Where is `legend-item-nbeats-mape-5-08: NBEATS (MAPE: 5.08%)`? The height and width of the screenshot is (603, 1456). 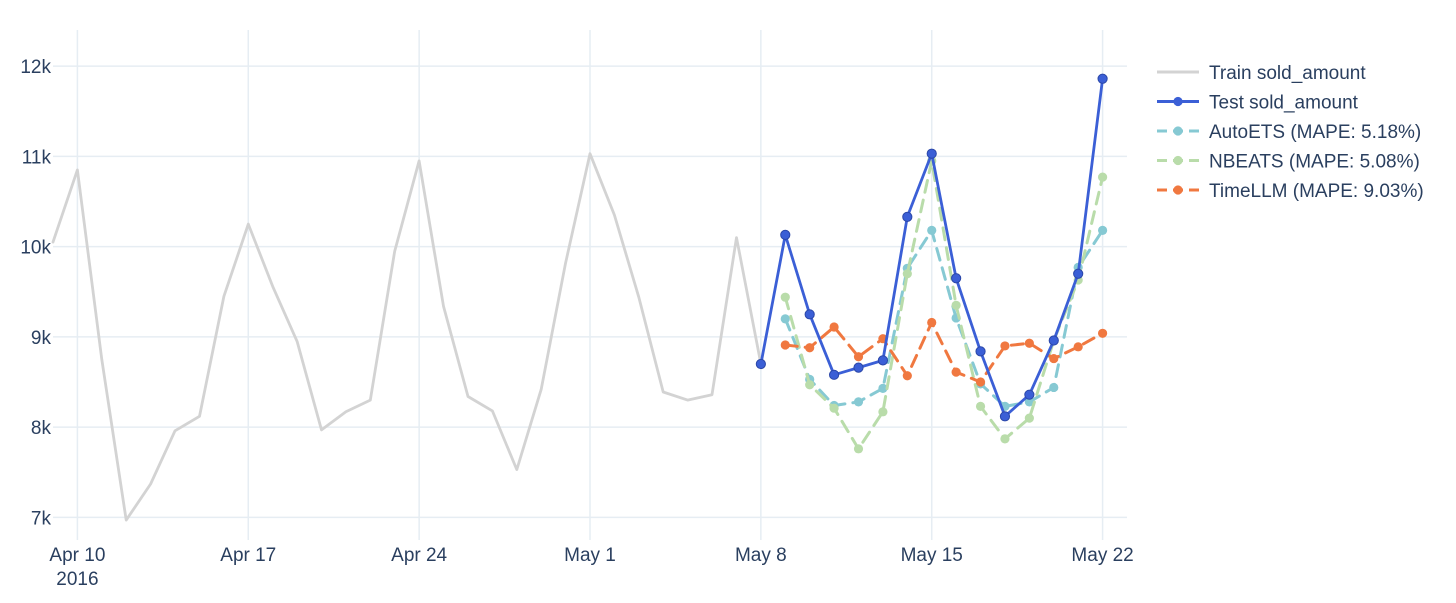 legend-item-nbeats-mape-5-08: NBEATS (MAPE: 5.08%) is located at coordinates (1288, 162).